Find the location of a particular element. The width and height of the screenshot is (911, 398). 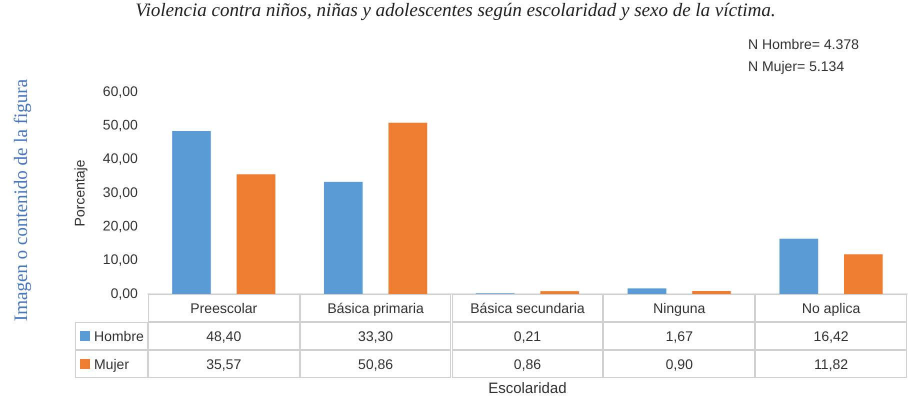

text: Imagen o contenido de la figura is located at coordinates (22, 200).